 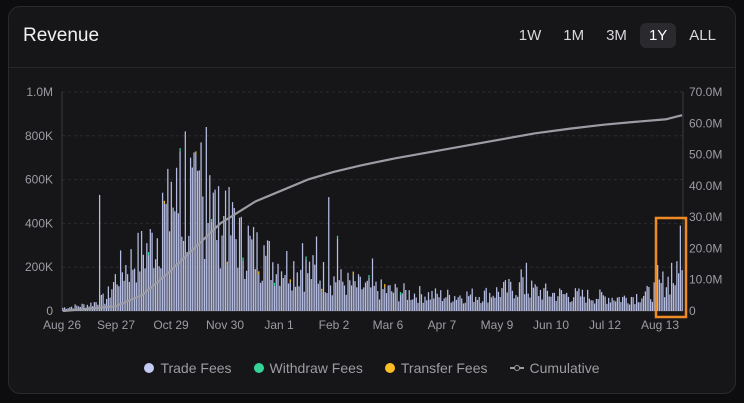 I want to click on legend-item-withdraw-fees: Withdraw Fees, so click(x=308, y=368).